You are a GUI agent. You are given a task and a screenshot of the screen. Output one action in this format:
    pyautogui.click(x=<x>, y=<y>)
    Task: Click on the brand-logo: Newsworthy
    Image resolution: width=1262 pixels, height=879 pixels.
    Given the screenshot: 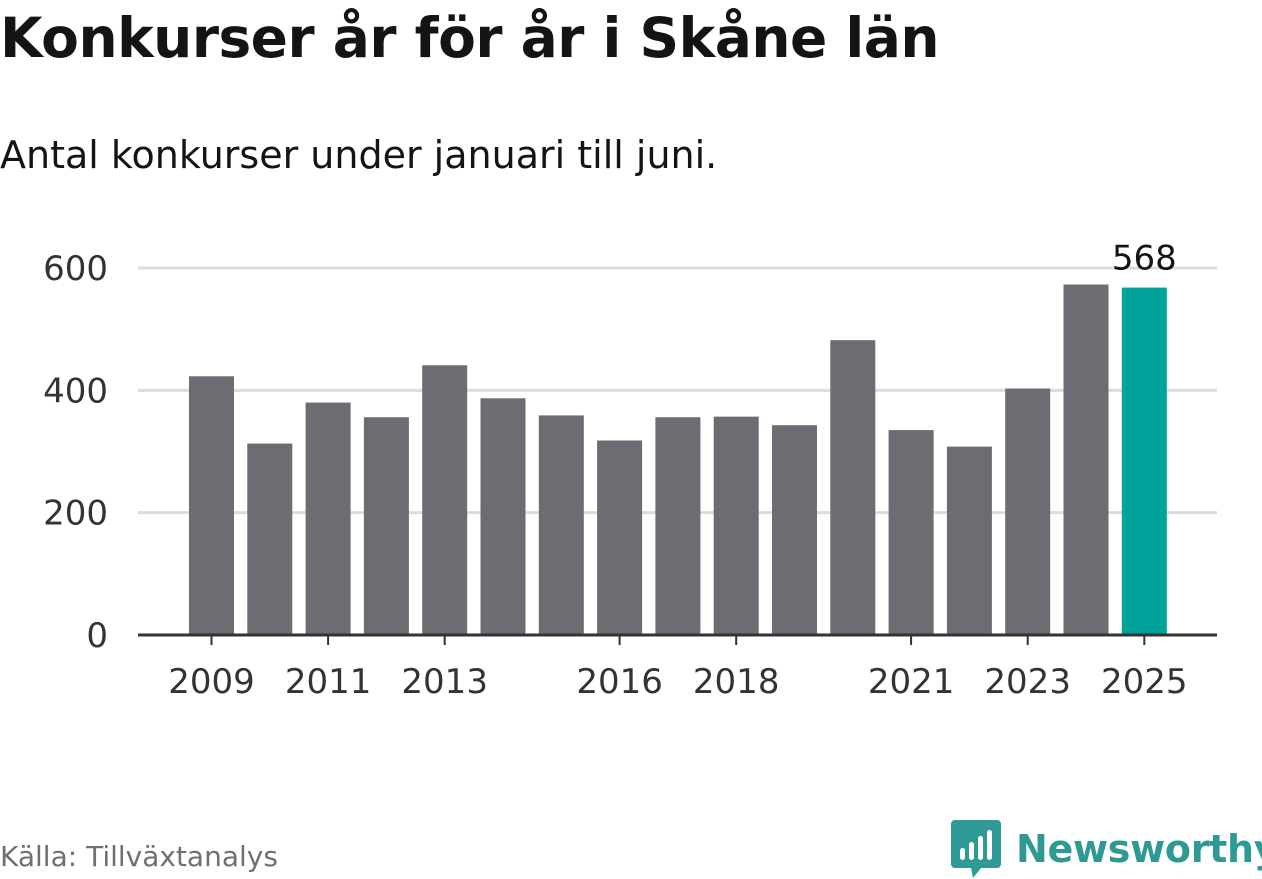 What is the action you would take?
    pyautogui.click(x=1106, y=849)
    